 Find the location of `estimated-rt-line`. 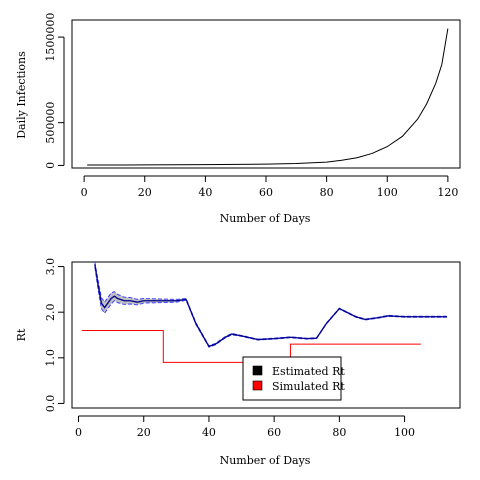

estimated-rt-line is located at coordinates (270, 306).